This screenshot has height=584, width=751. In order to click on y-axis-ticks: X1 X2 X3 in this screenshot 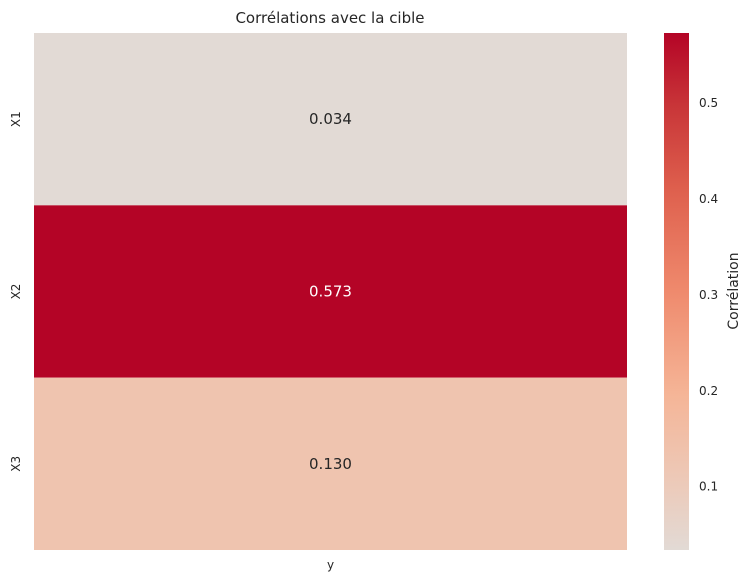, I will do `click(16, 291)`.